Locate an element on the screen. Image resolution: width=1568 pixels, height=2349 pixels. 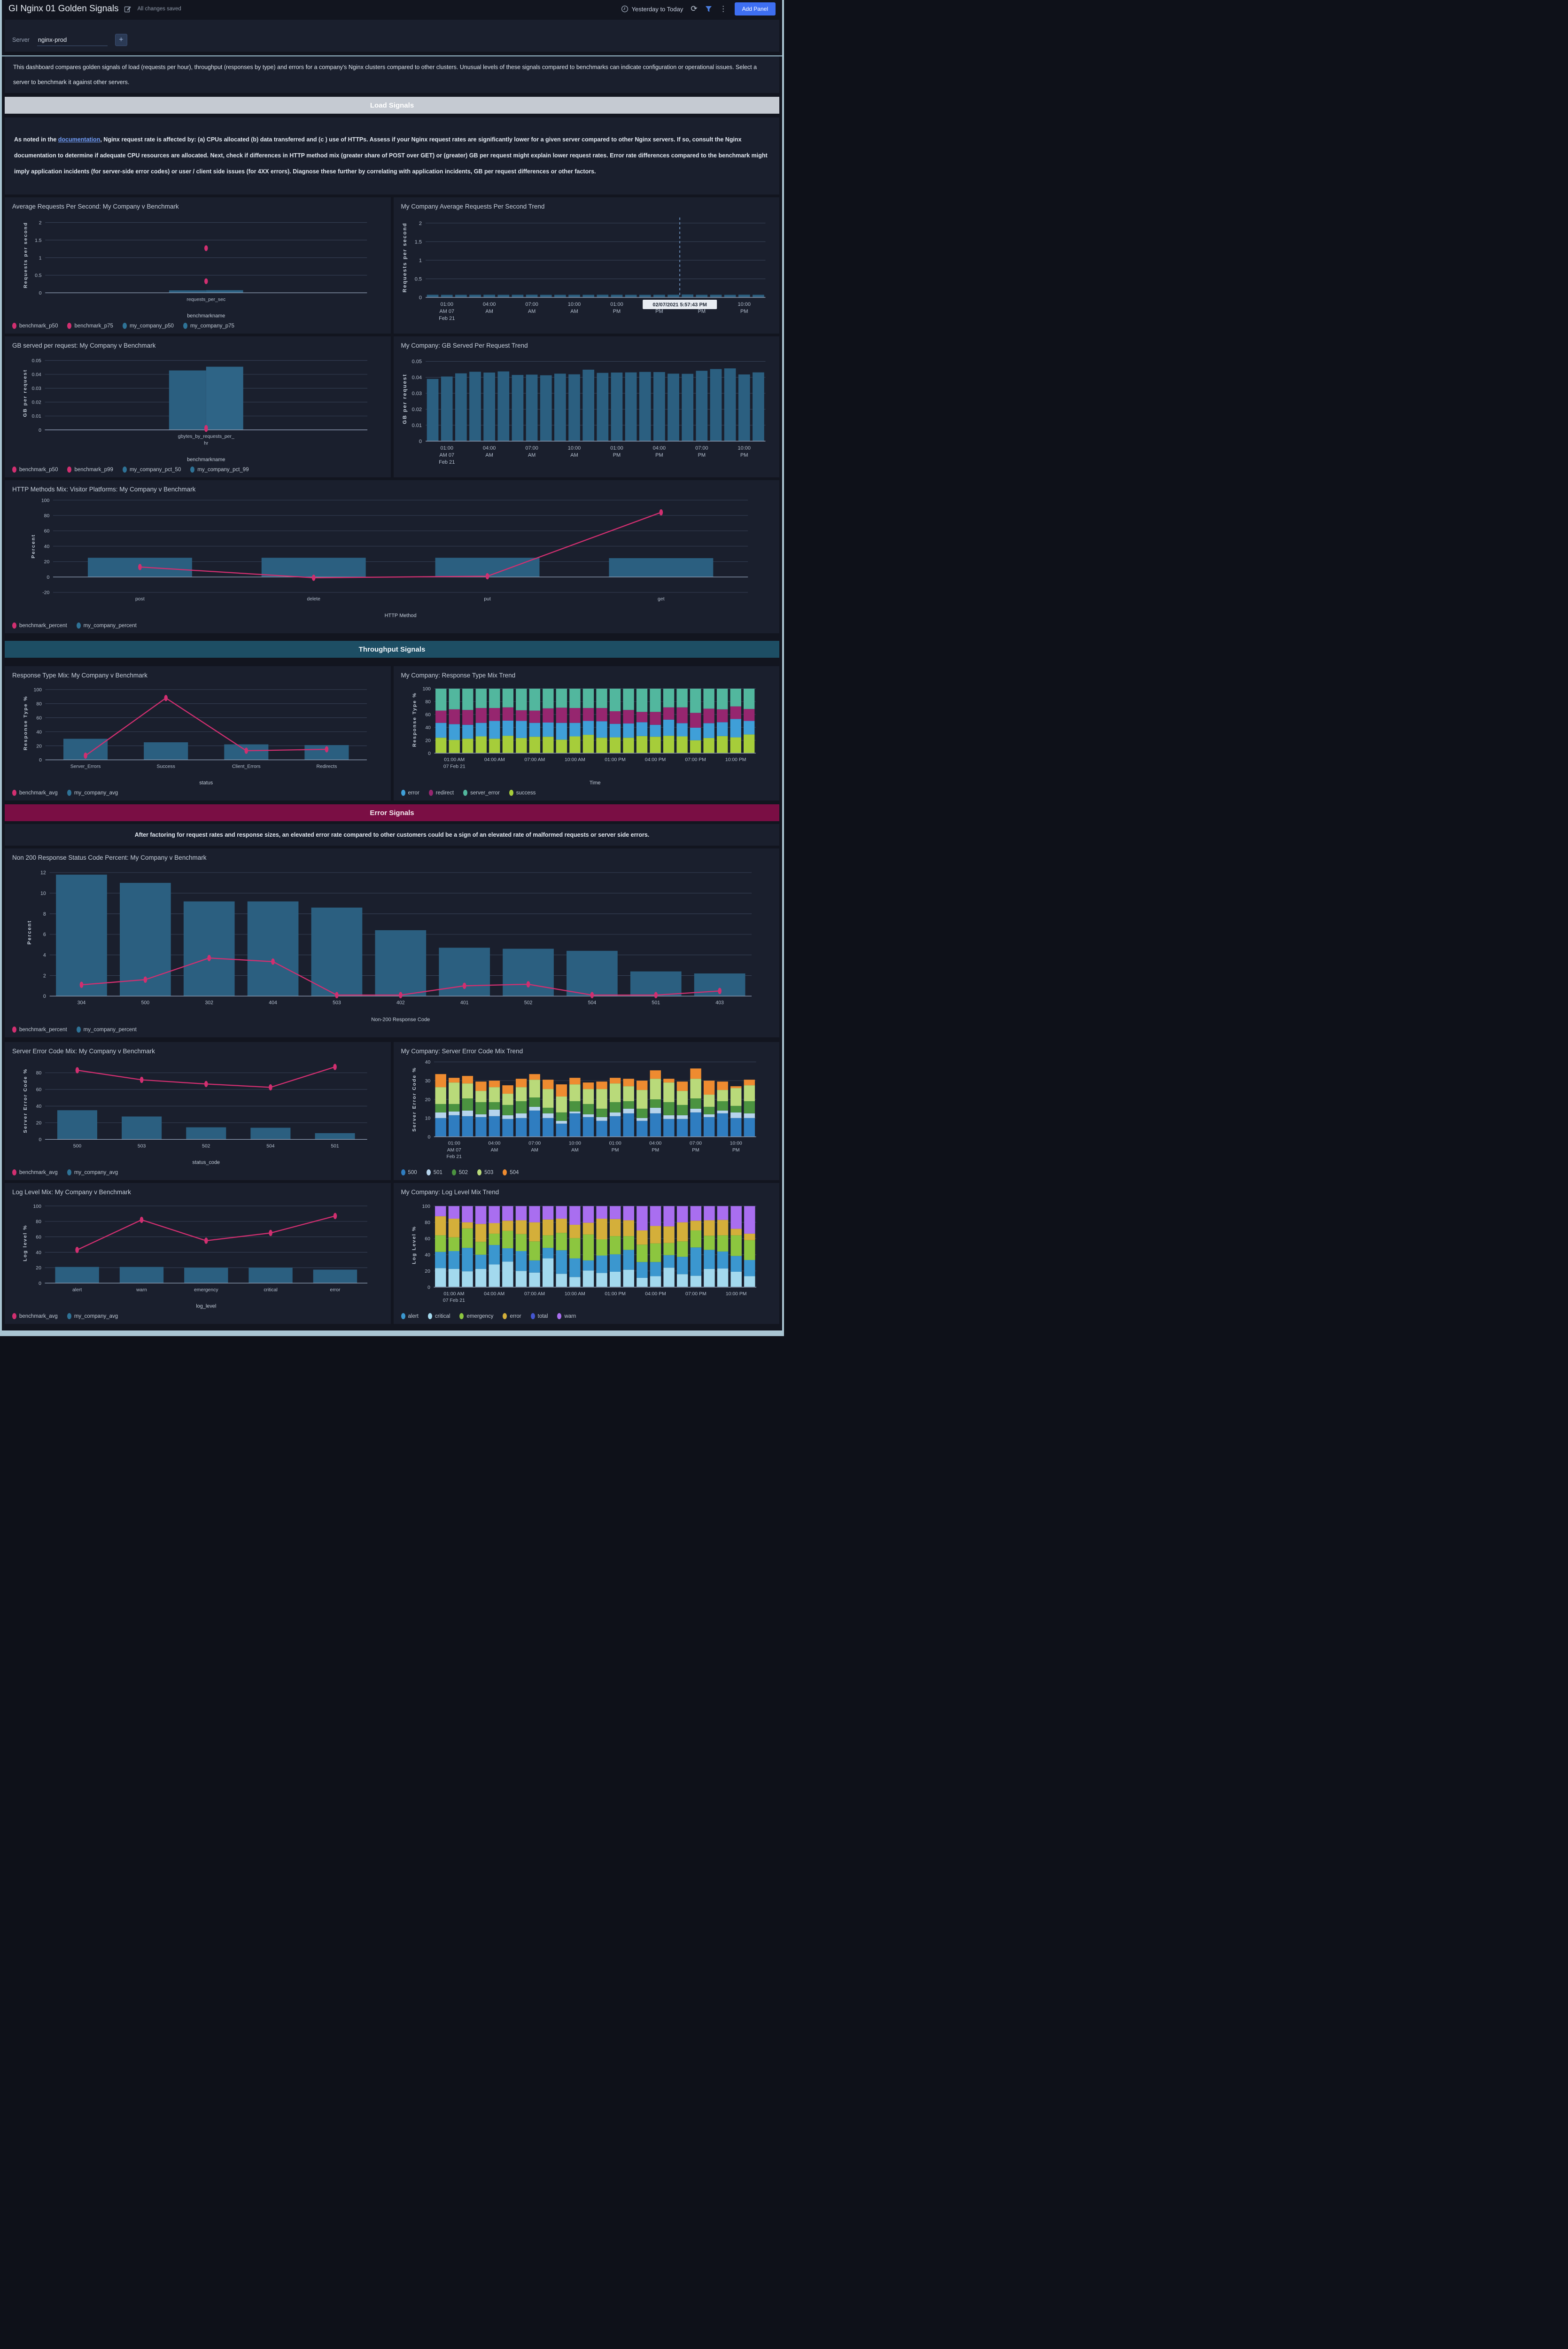
legend-item: critical is located at coordinates (438, 1316).